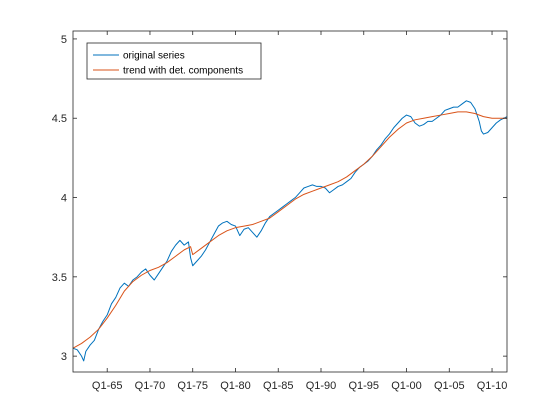 The height and width of the screenshot is (420, 560). What do you see at coordinates (59, 119) in the screenshot?
I see `y-tick-label: 4.5` at bounding box center [59, 119].